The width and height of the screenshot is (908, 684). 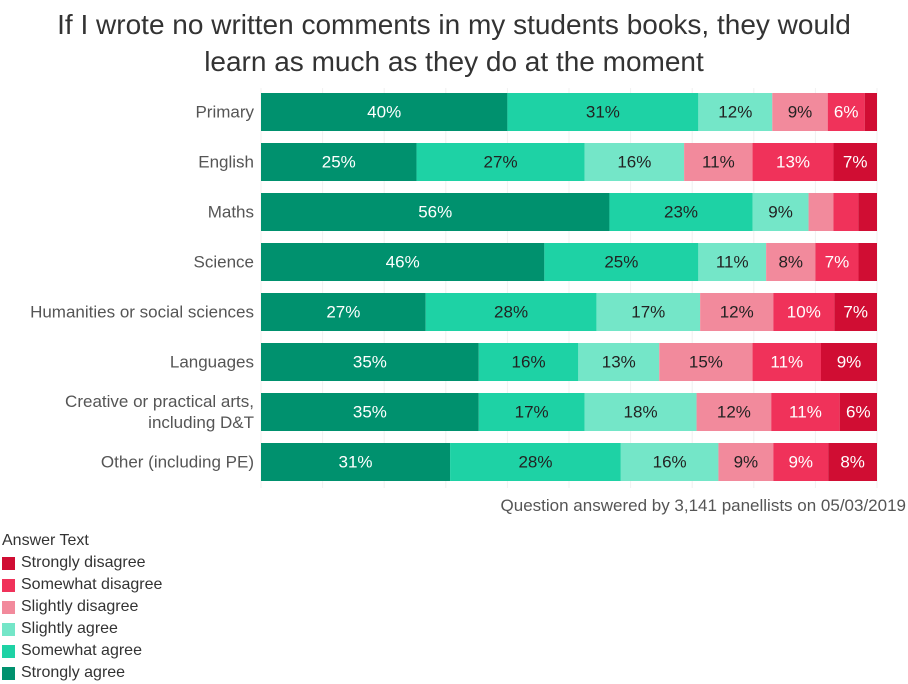 I want to click on bar-value-label: 13%, so click(x=793, y=162).